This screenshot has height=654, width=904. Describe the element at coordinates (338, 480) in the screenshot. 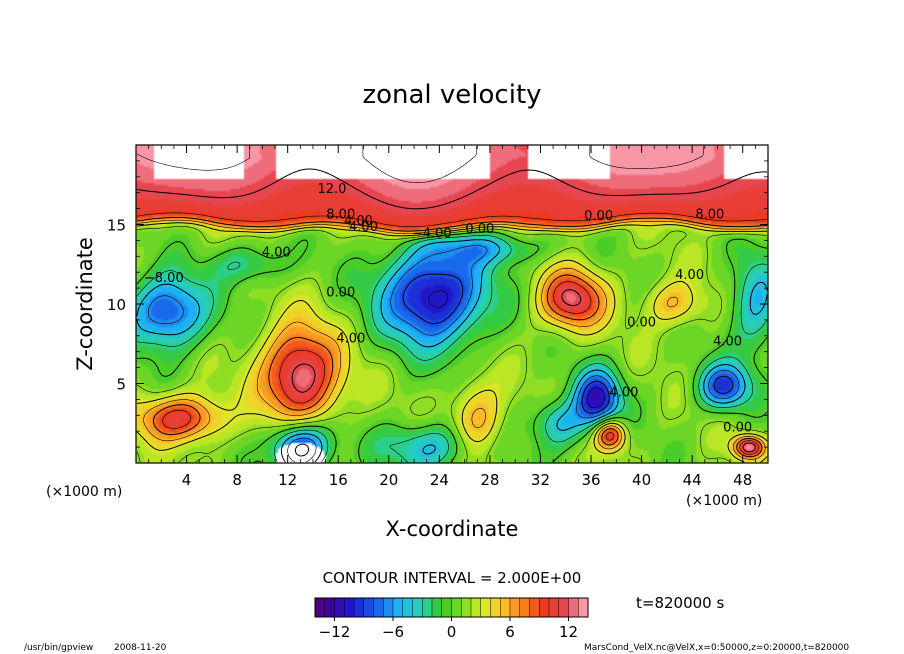

I see `x-tick-label: 16` at that location.